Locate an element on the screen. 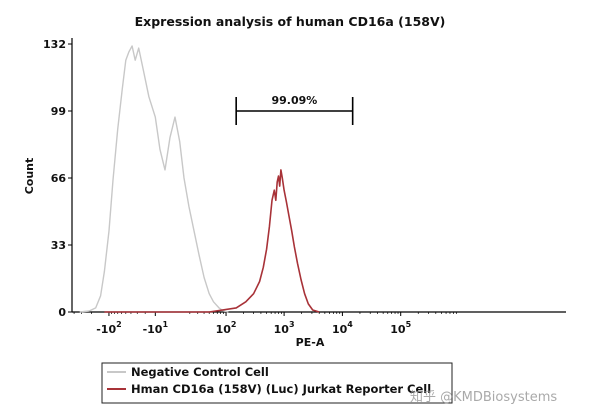 Image resolution: width=600 pixels, height=418 pixels. x-axis-ticks: -102 -101 10² 10³ 10⁴ 10⁵ is located at coordinates (265, 324).